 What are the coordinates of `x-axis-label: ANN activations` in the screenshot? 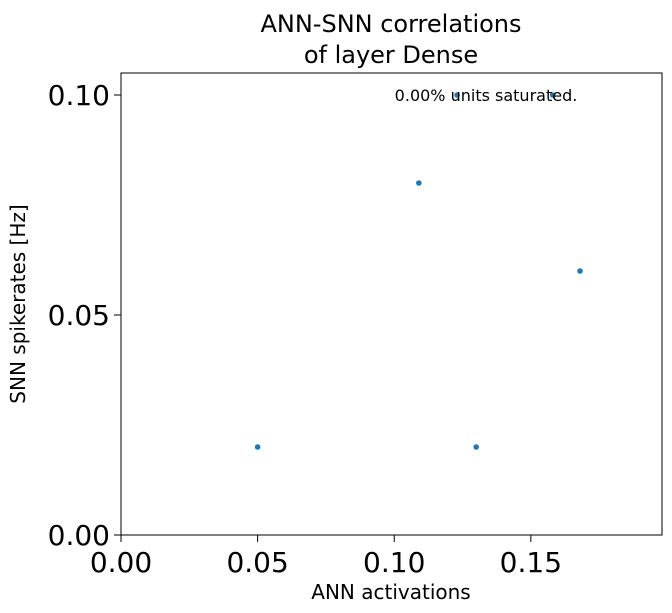 It's located at (390, 592).